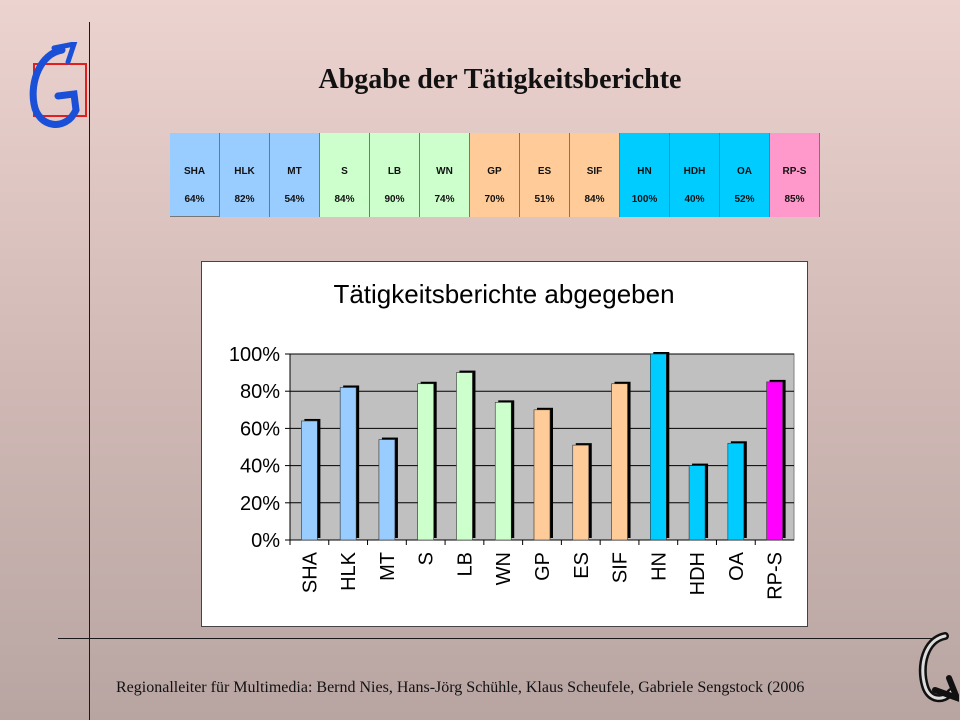 The image size is (960, 720). I want to click on x-tick-label: WN, so click(504, 568).